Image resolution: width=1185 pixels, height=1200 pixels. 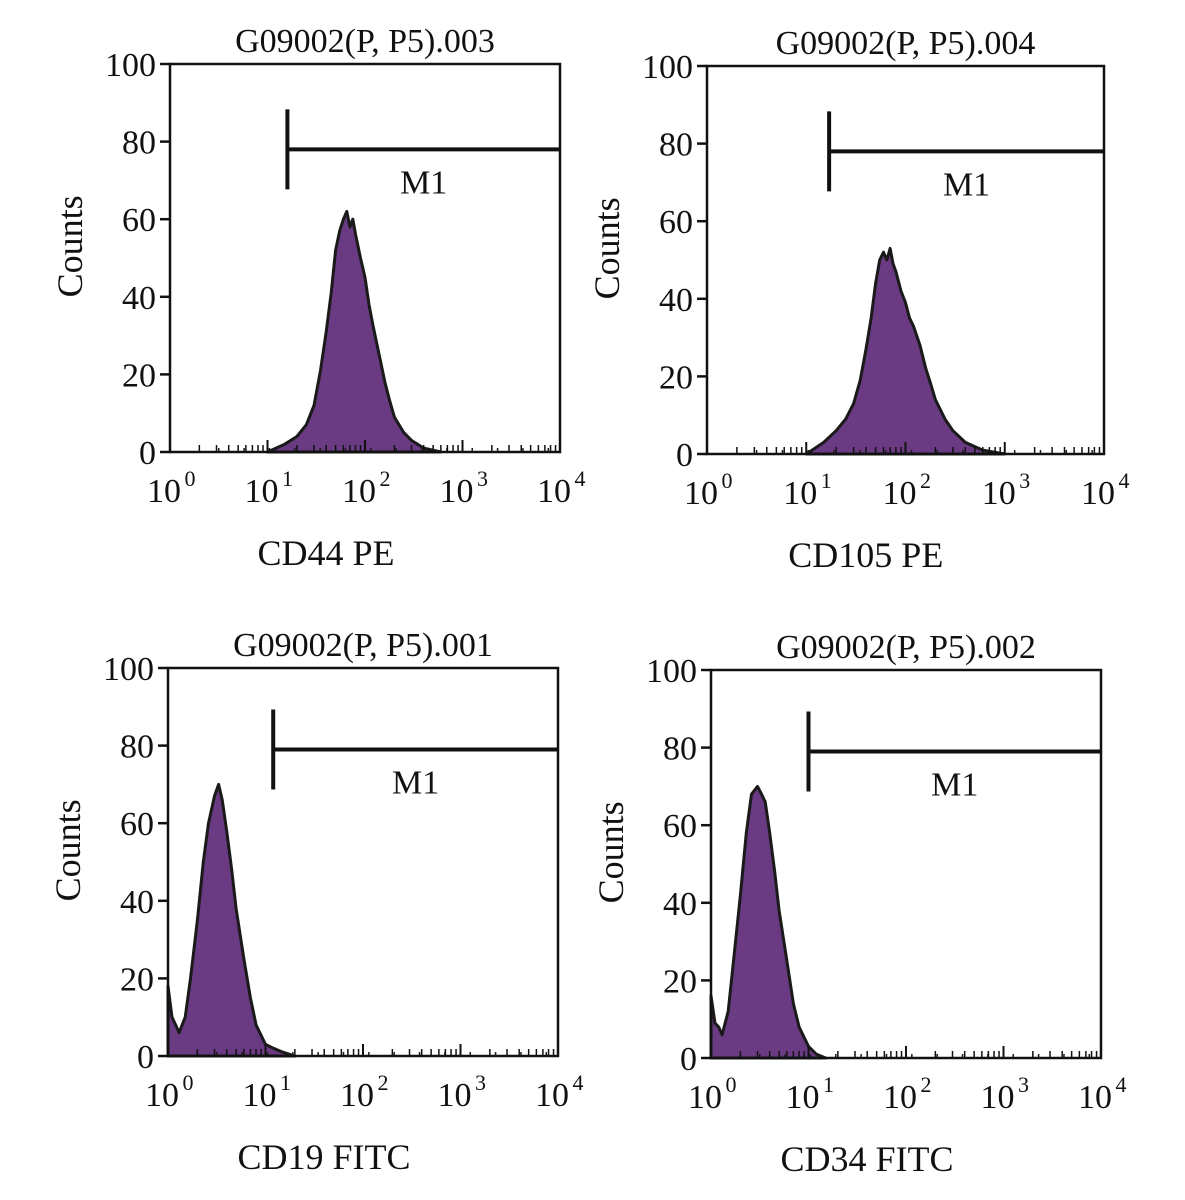 I want to click on chart-title: G09002(P, P5).004, so click(x=906, y=43).